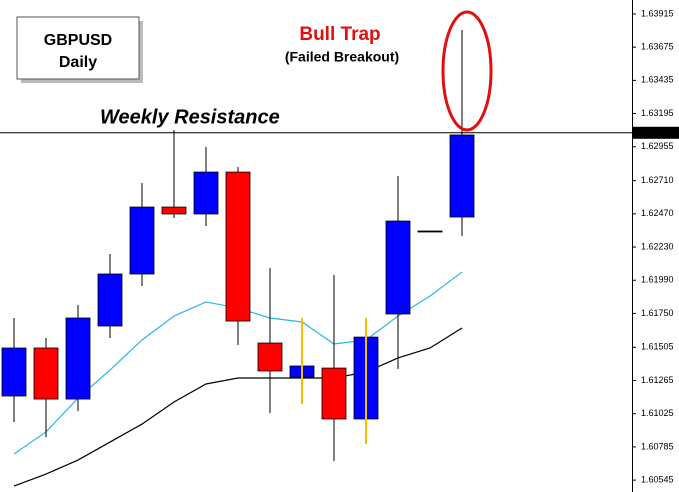 This screenshot has width=679, height=492. I want to click on y-tick-label: 1.63915, so click(657, 13).